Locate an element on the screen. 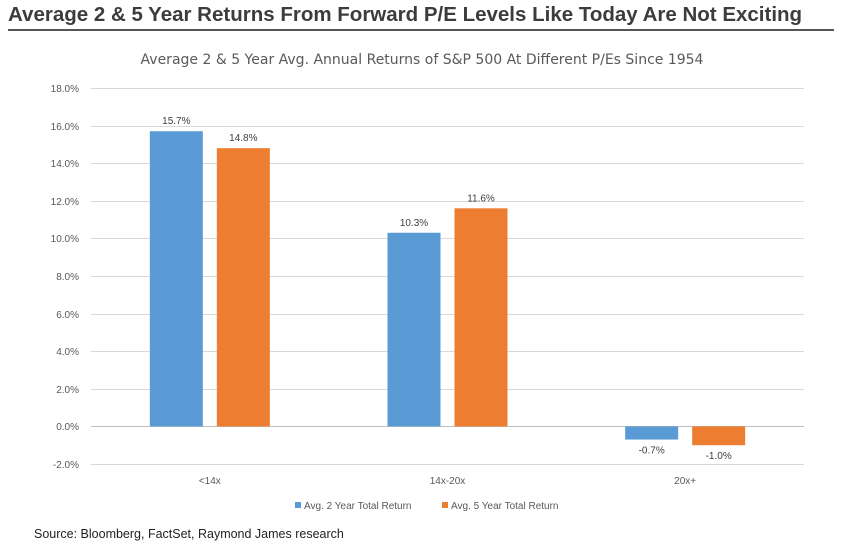 This screenshot has height=554, width=844. y-tick-label: 0.0% is located at coordinates (67, 427).